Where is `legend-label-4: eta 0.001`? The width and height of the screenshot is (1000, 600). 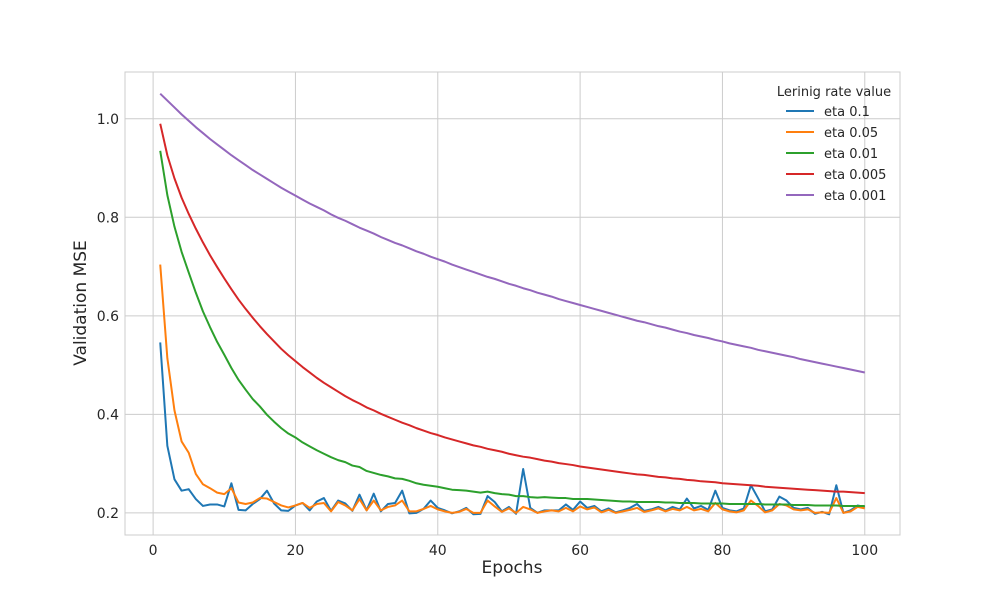 legend-label-4: eta 0.001 is located at coordinates (855, 196).